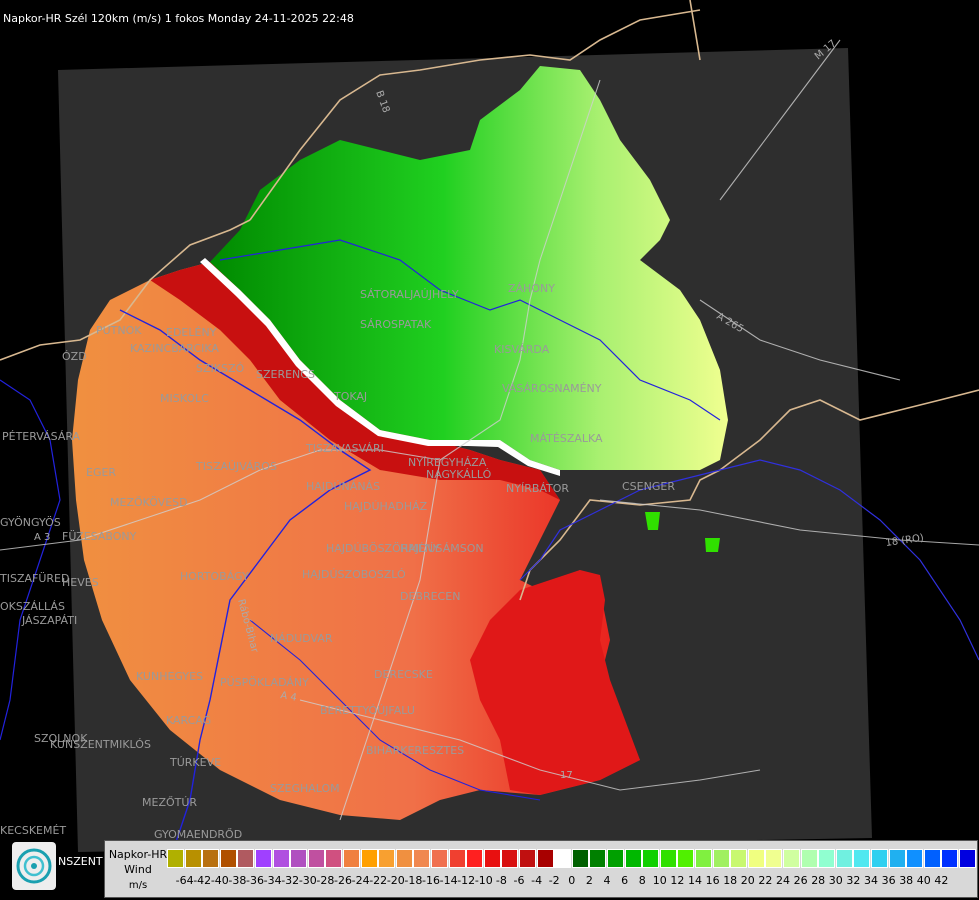 Image resolution: width=979 pixels, height=900 pixels. What do you see at coordinates (648, 486) in the screenshot?
I see `city-csenger: CSENGER` at bounding box center [648, 486].